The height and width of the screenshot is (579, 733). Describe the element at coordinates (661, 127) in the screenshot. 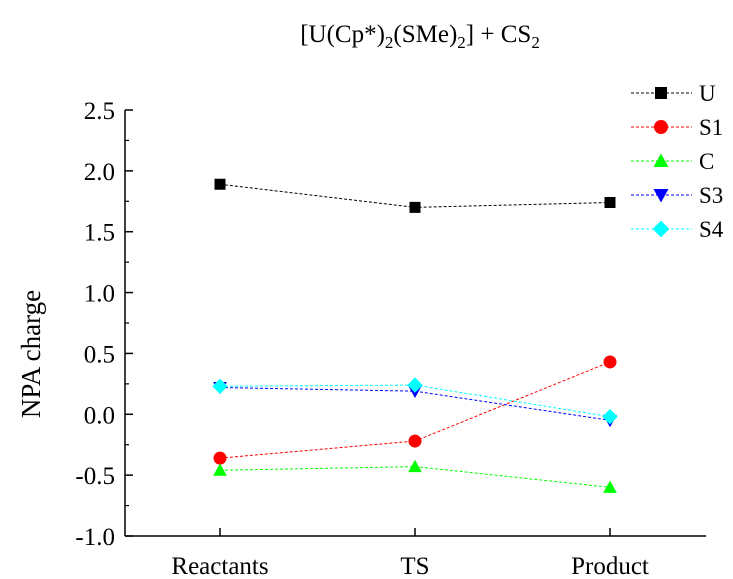

I see `legend-marker-s1` at that location.